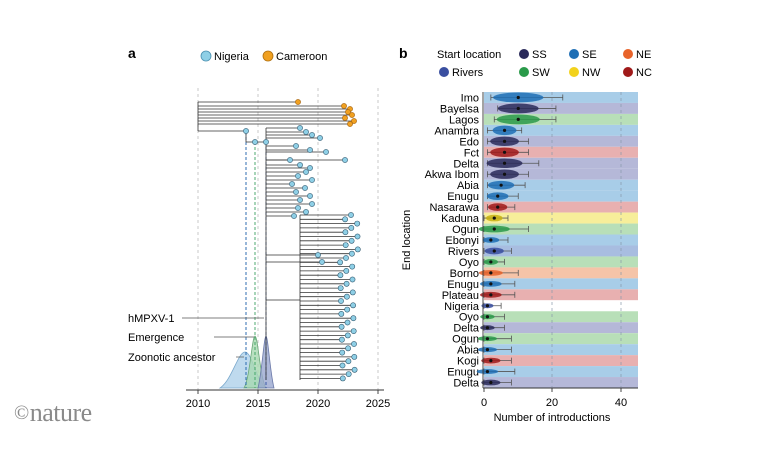 Image resolution: width=780 pixels, height=470 pixels. Describe the element at coordinates (468, 73) in the screenshot. I see `legend-rivers-label: Rivers` at that location.